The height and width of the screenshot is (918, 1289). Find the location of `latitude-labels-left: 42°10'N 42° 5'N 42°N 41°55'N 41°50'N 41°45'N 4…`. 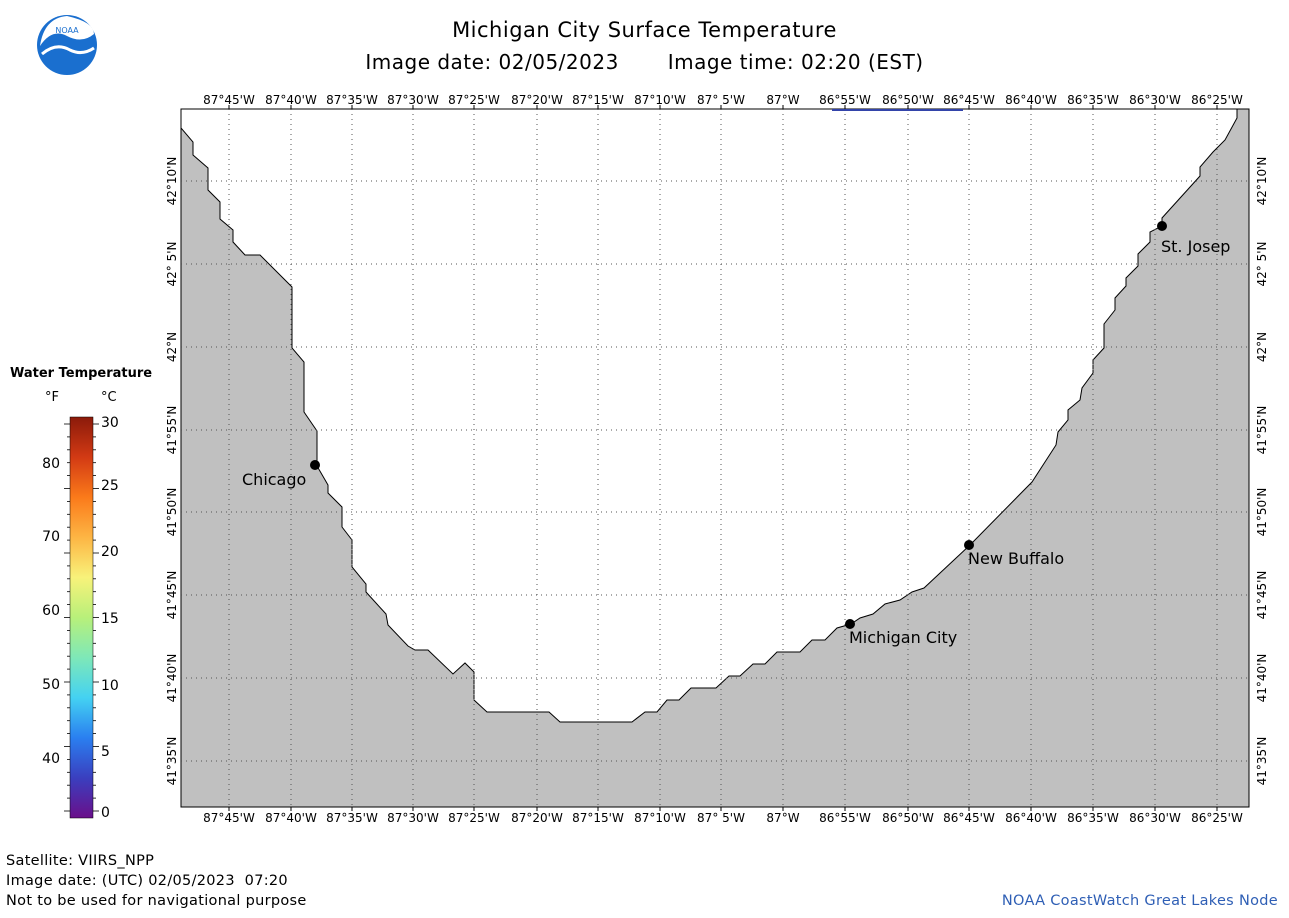

latitude-labels-left: 42°10'N 42° 5'N 42°N 41°55'N 41°50'N 41°45'N 4… is located at coordinates (172, 471).